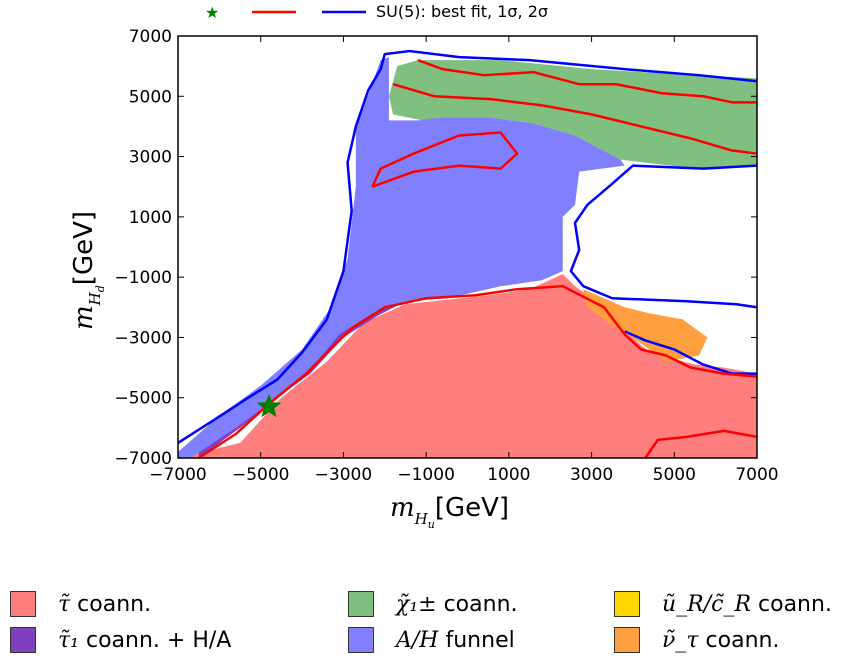  I want to click on legend-AH-funnel: A/H funnel, so click(431, 640).